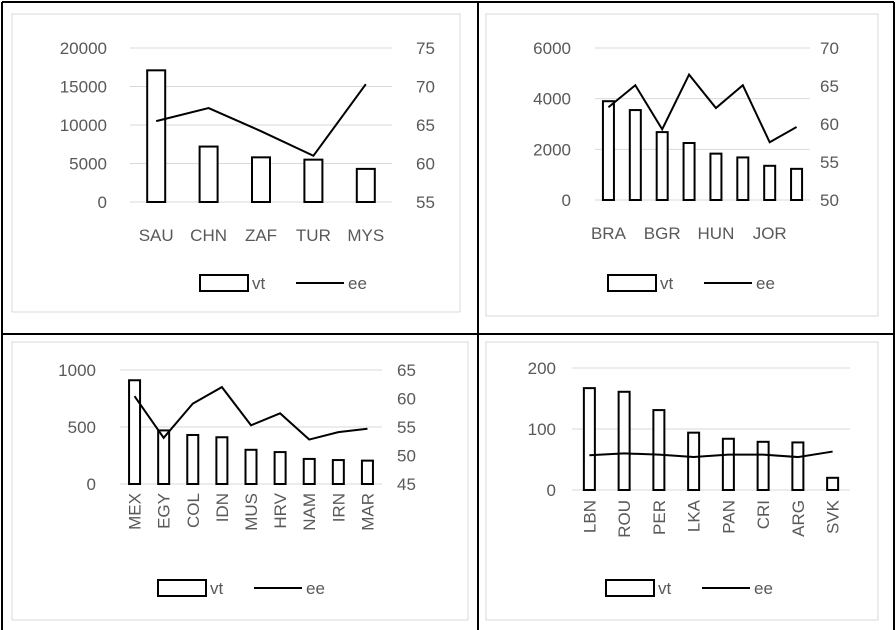 Image resolution: width=896 pixels, height=630 pixels. What do you see at coordinates (309, 512) in the screenshot?
I see `x-tick-label: NAM` at bounding box center [309, 512].